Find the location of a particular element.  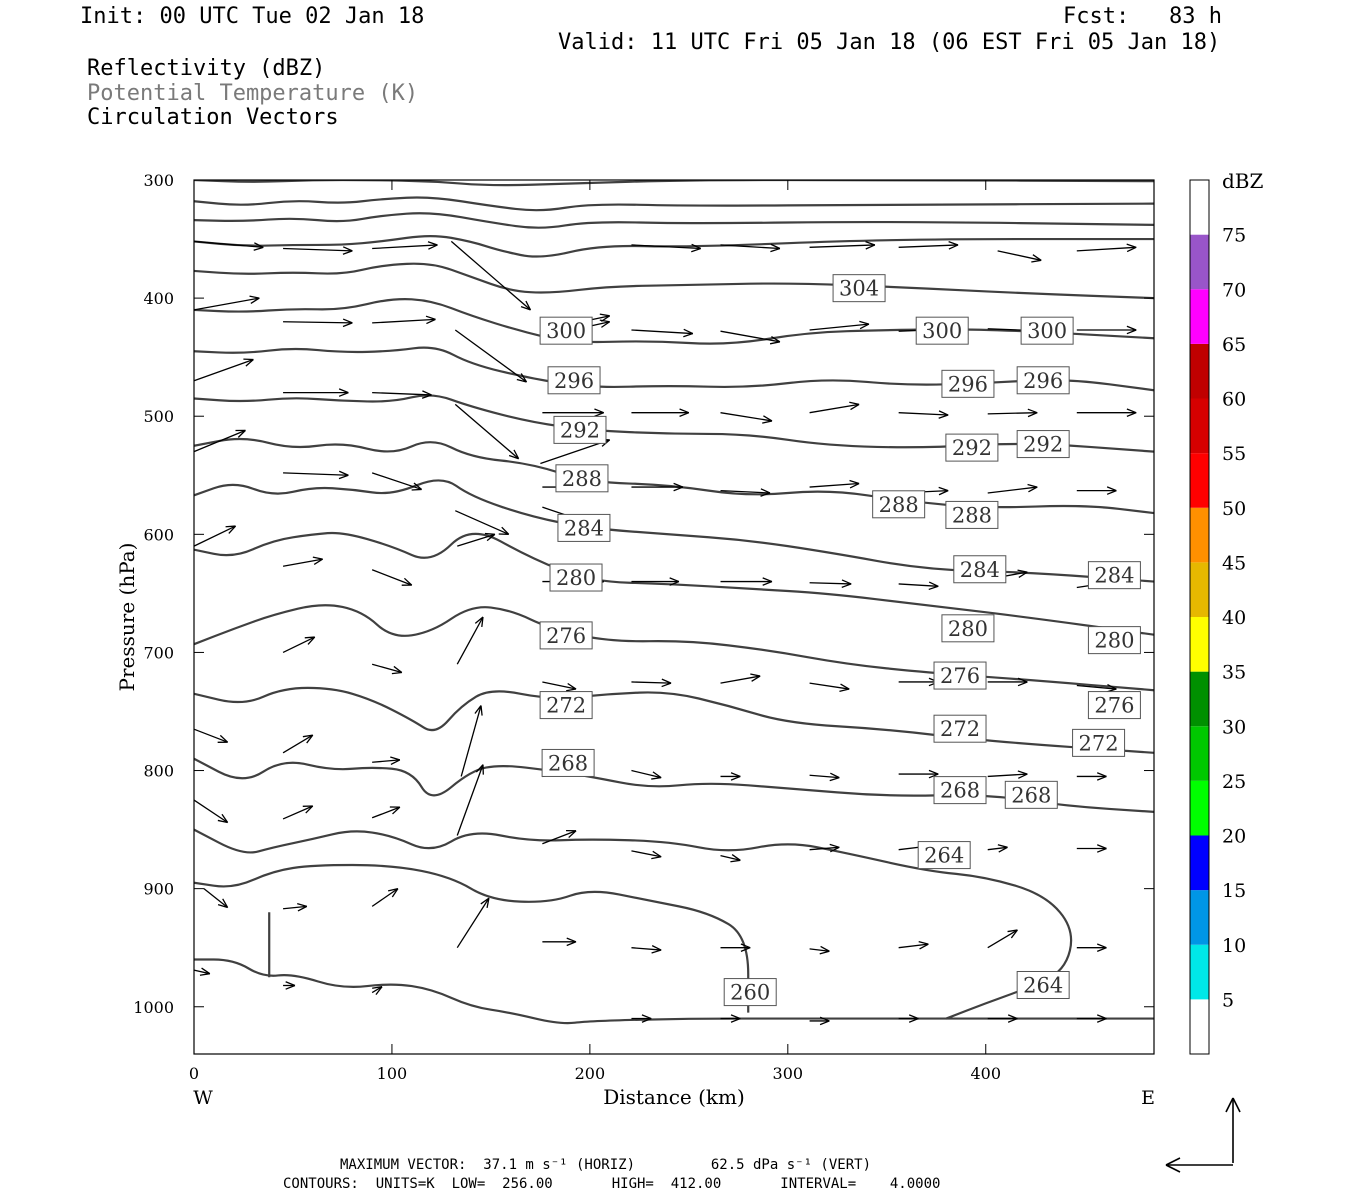

east-label: E is located at coordinates (1148, 1098).